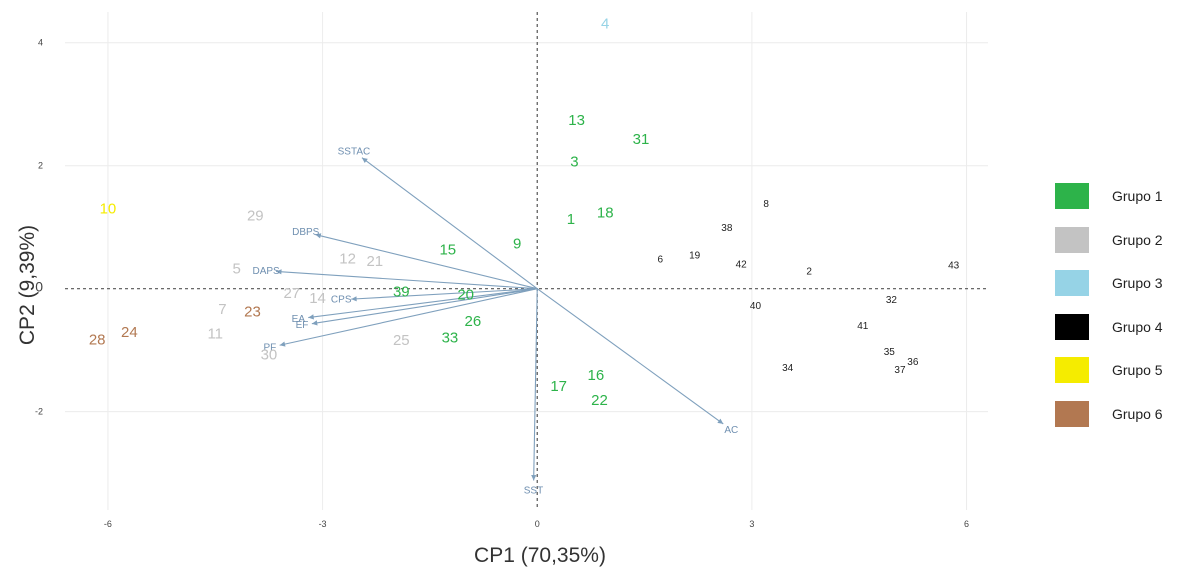 The image size is (1181, 569). Describe the element at coordinates (302, 325) in the screenshot. I see `vector-label: EF` at that location.